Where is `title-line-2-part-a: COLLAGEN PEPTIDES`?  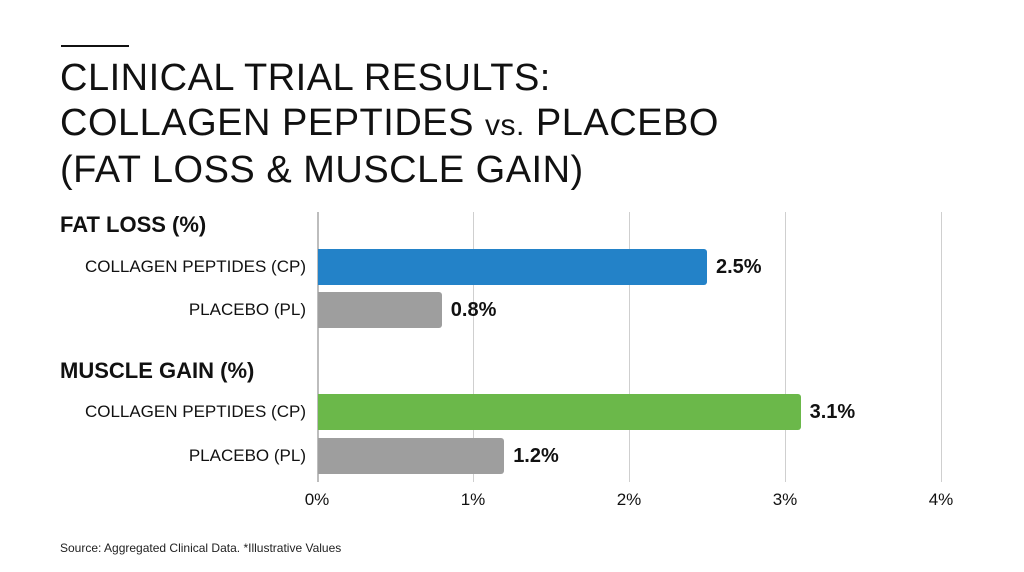
title-line-2-part-a: COLLAGEN PEPTIDES is located at coordinates (273, 123).